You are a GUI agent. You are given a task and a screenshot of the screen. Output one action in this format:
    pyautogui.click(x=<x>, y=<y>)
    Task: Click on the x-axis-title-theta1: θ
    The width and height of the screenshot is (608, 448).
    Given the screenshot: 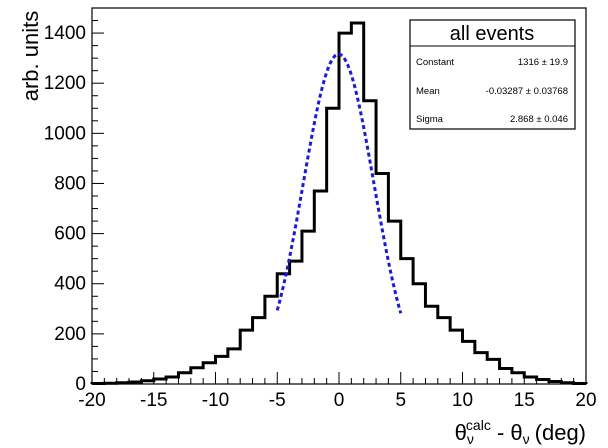 What is the action you would take?
    pyautogui.click(x=461, y=432)
    